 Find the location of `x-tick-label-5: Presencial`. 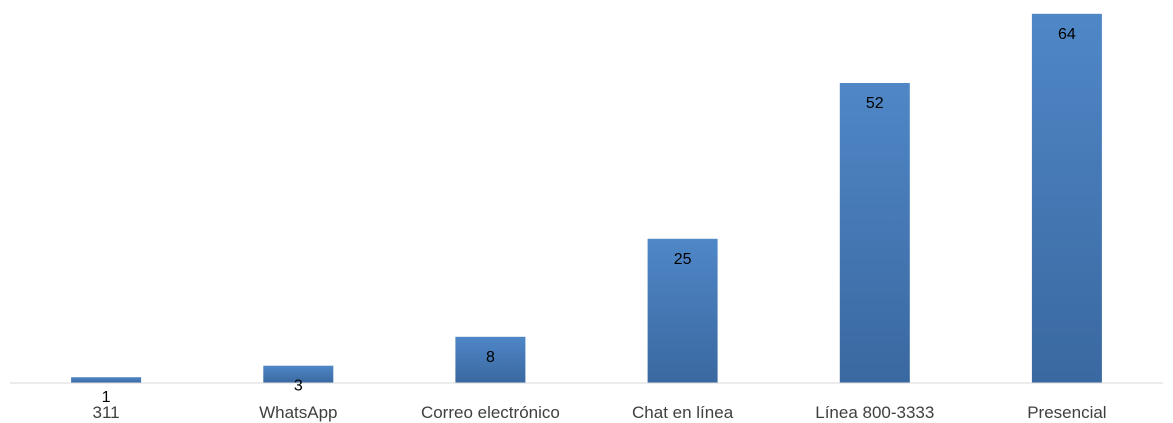

x-tick-label-5: Presencial is located at coordinates (1066, 412).